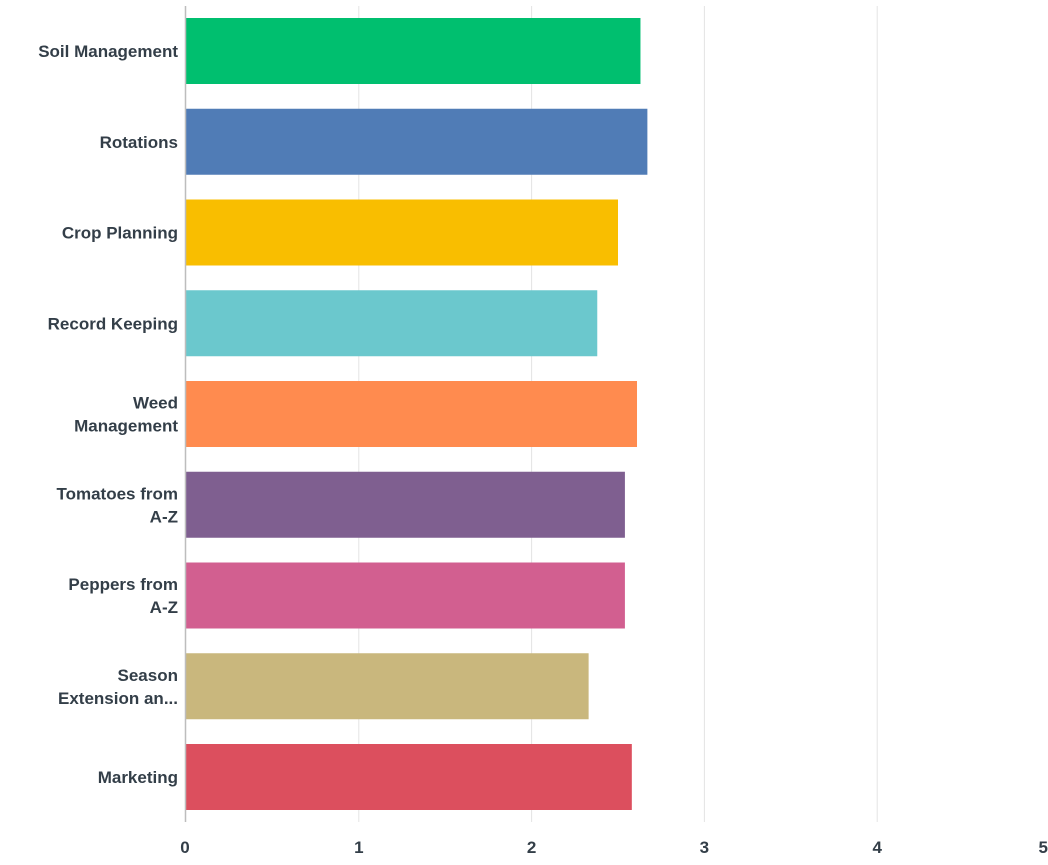 Image resolution: width=1048 pixels, height=865 pixels. I want to click on category-label-line: Crop Planning, so click(120, 233).